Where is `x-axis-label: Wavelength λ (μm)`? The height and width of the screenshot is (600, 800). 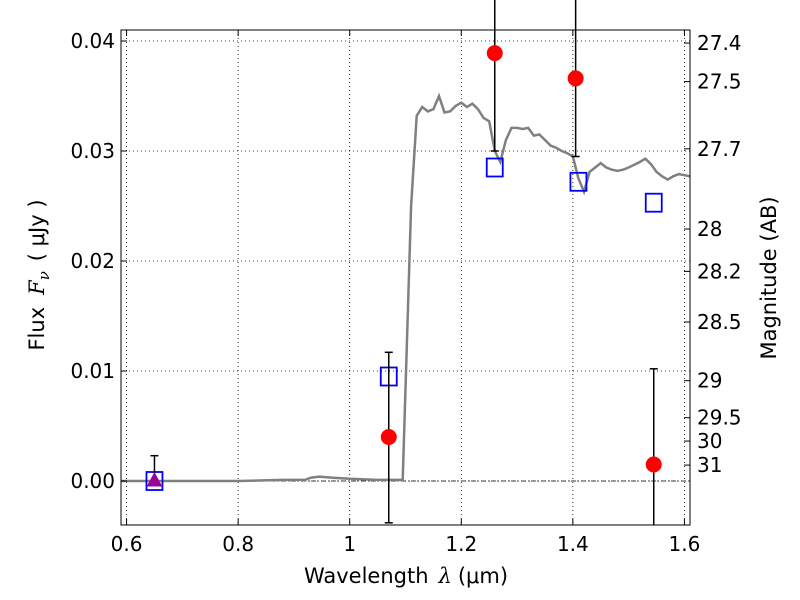
x-axis-label: Wavelength λ (μm) is located at coordinates (406, 576).